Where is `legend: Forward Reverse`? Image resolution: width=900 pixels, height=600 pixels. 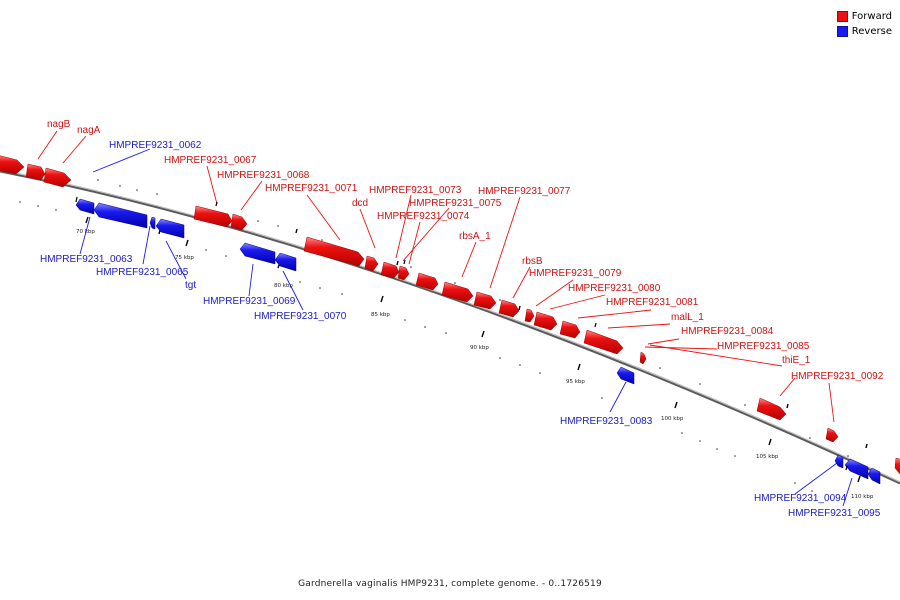 legend: Forward Reverse is located at coordinates (864, 24).